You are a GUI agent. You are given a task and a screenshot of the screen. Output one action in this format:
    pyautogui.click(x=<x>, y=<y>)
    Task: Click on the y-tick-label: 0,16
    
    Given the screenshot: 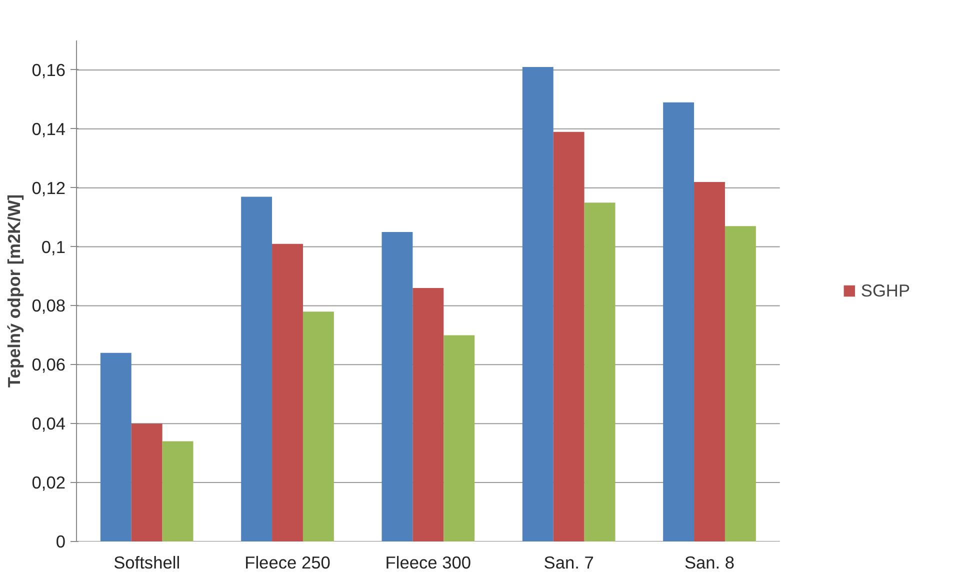 What is the action you would take?
    pyautogui.click(x=49, y=70)
    